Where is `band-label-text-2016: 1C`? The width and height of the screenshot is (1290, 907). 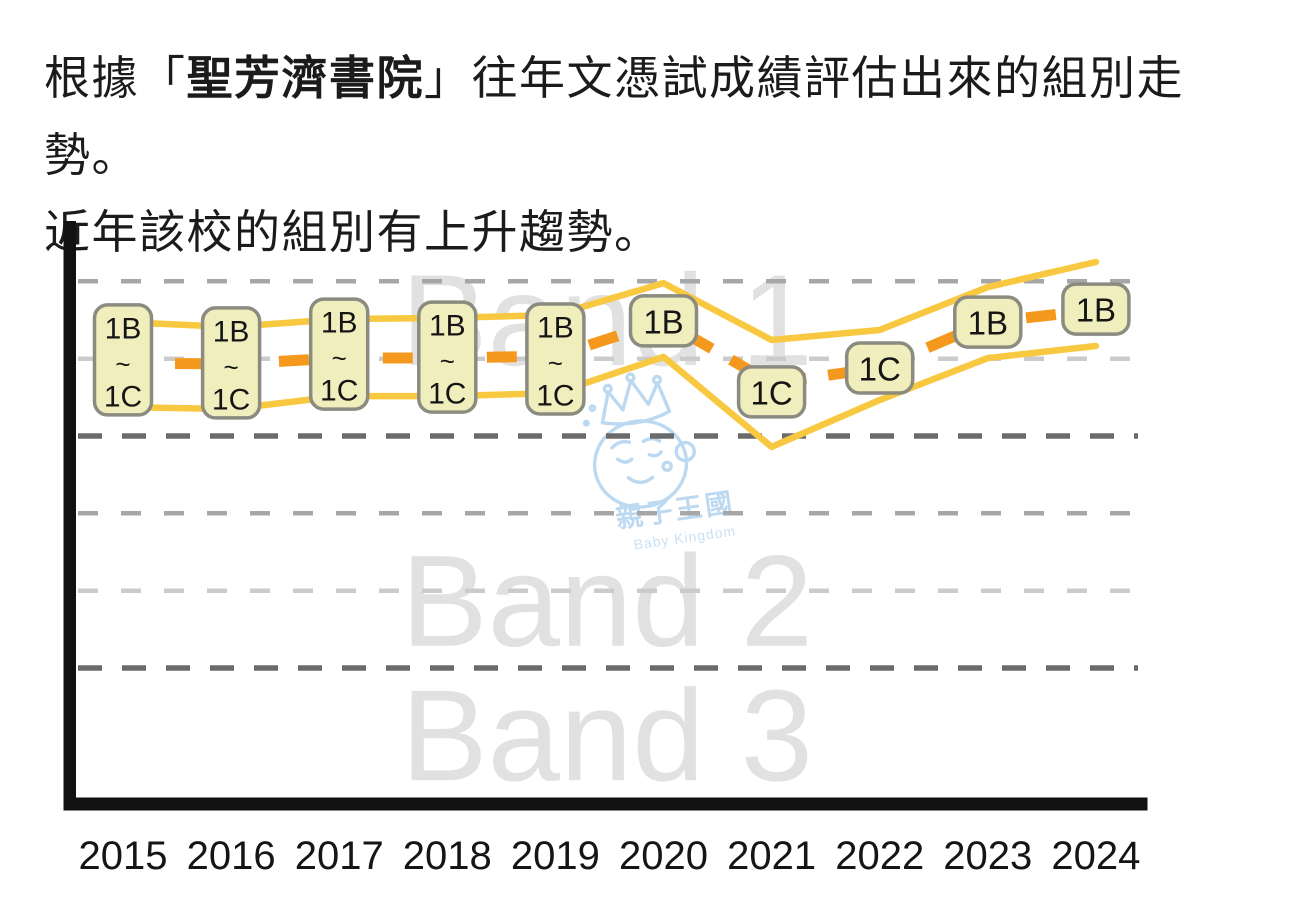
band-label-text-2016: 1C is located at coordinates (231, 399).